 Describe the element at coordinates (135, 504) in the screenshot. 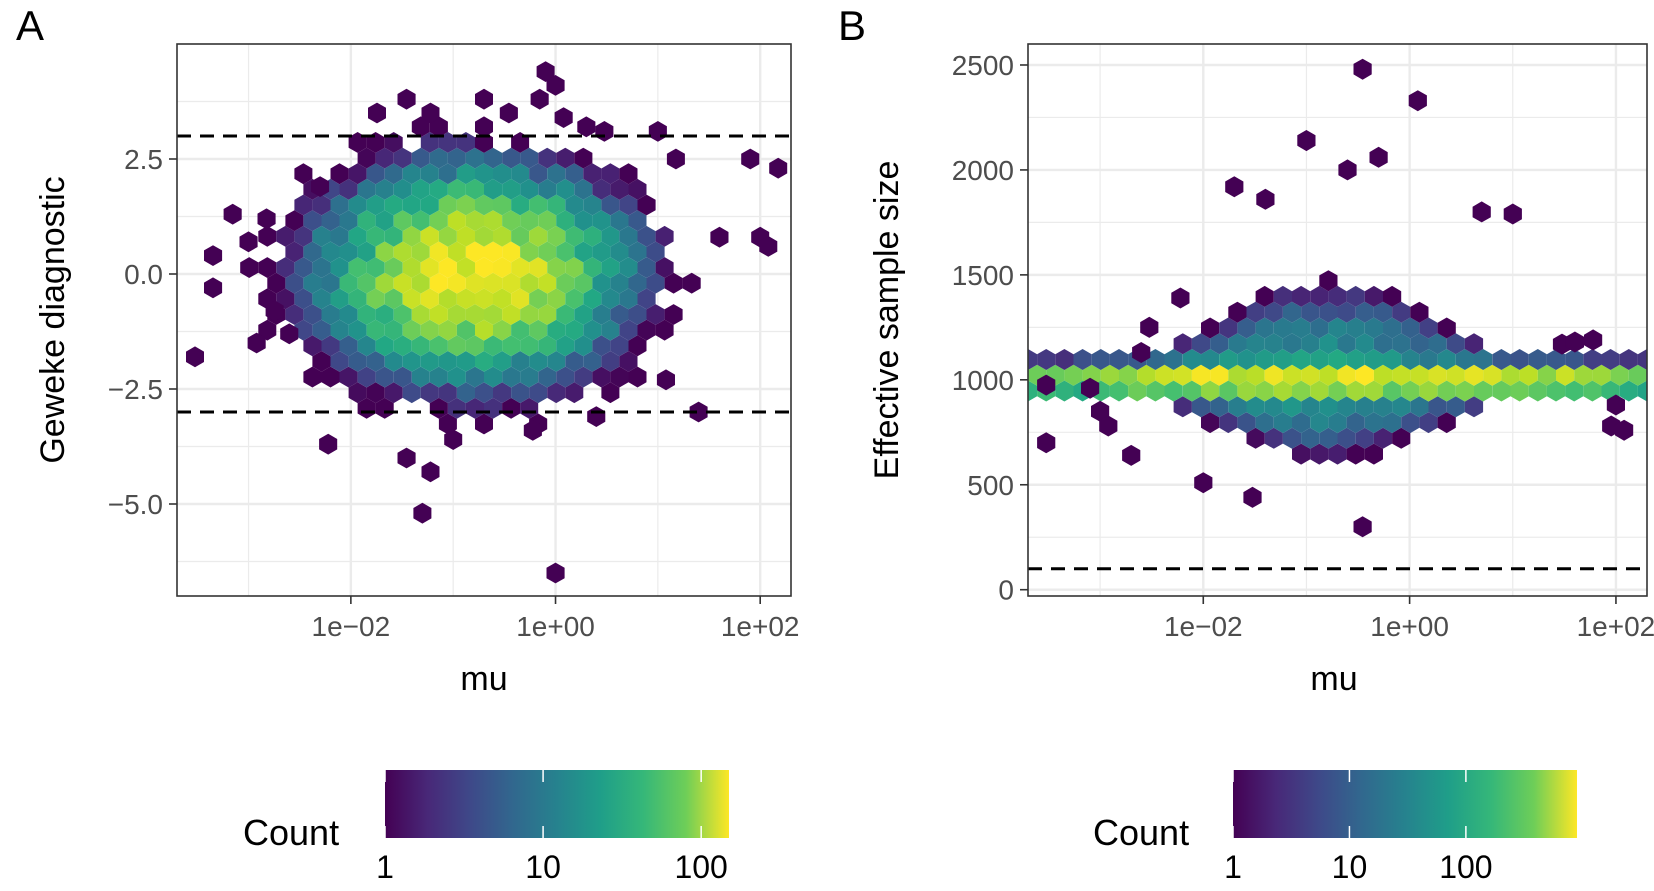

I see `y-tick-label: −5.0` at that location.